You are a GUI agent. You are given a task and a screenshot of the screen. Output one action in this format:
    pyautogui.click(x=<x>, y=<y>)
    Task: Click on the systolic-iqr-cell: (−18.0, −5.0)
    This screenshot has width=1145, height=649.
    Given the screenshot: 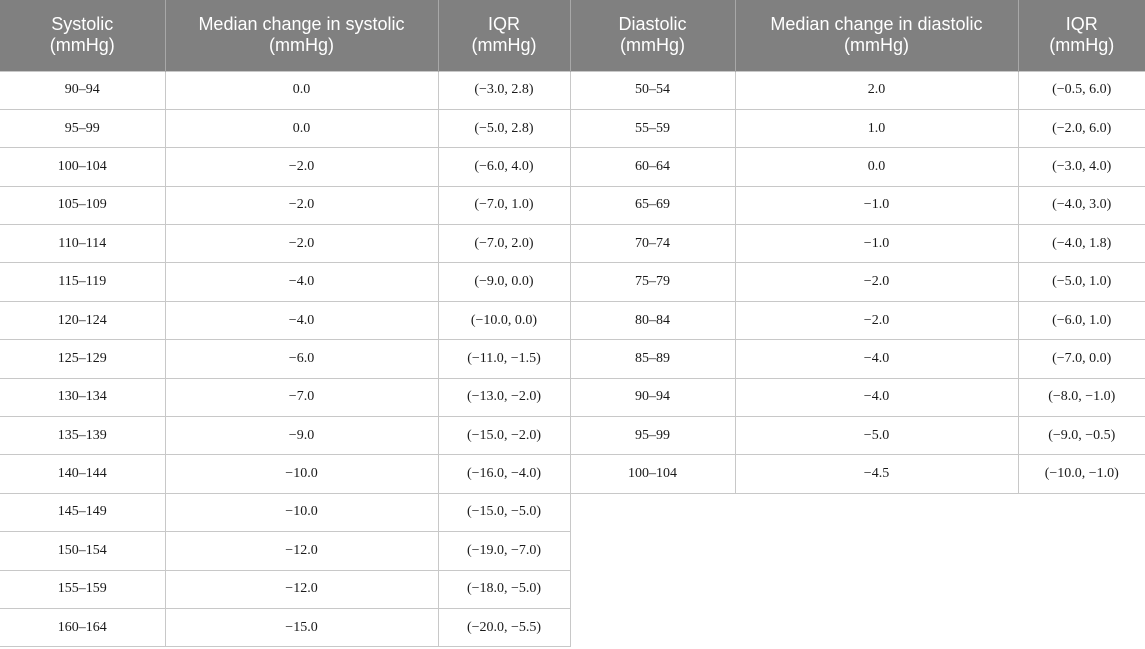 What is the action you would take?
    pyautogui.click(x=504, y=589)
    